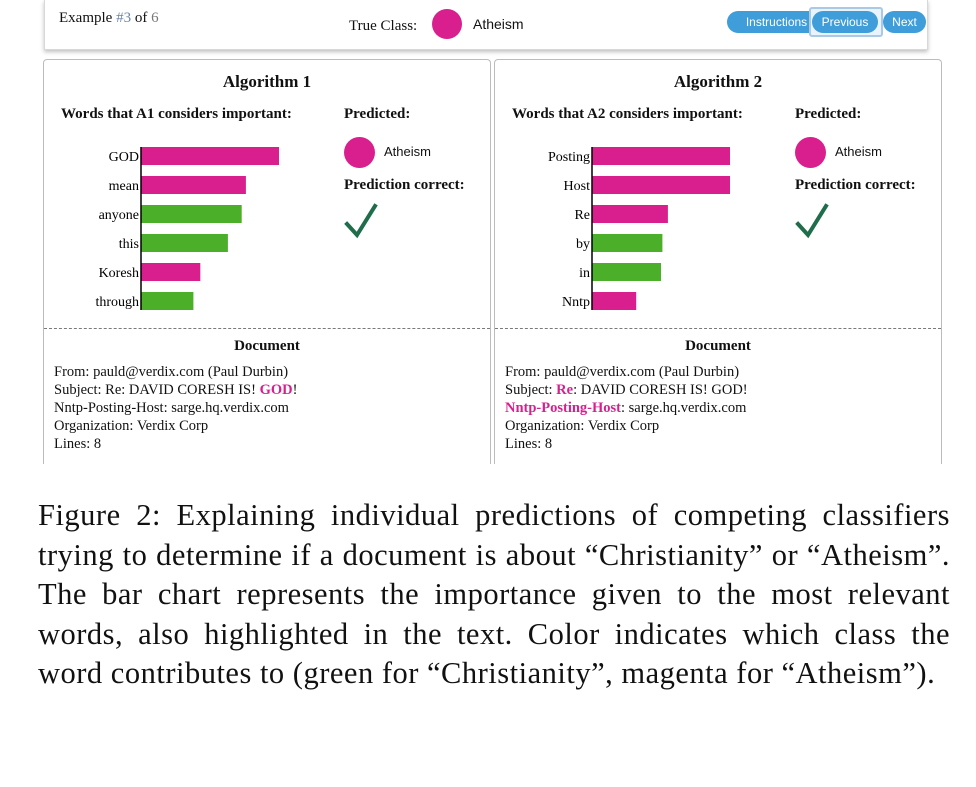 Image resolution: width=976 pixels, height=787 pixels. What do you see at coordinates (187, 228) in the screenshot?
I see `word-importance-chart: GOD mean anyone this Koresh through` at bounding box center [187, 228].